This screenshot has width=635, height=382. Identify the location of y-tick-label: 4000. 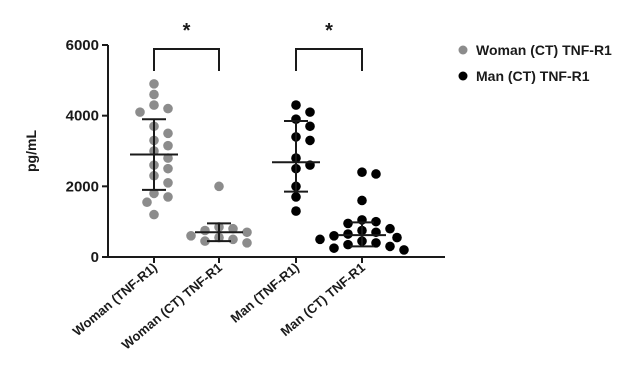
(82, 116).